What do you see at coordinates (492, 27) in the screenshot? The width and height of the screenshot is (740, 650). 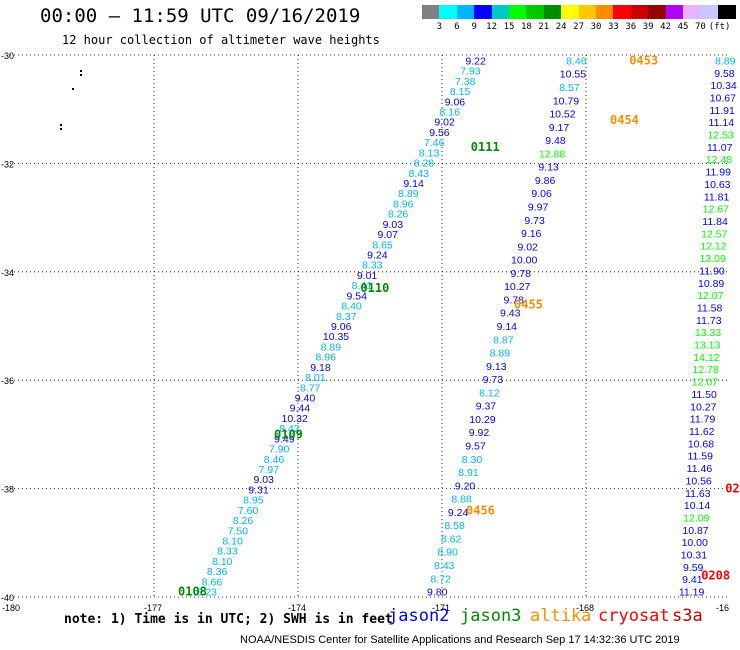 I see `colorbar-label: 12` at bounding box center [492, 27].